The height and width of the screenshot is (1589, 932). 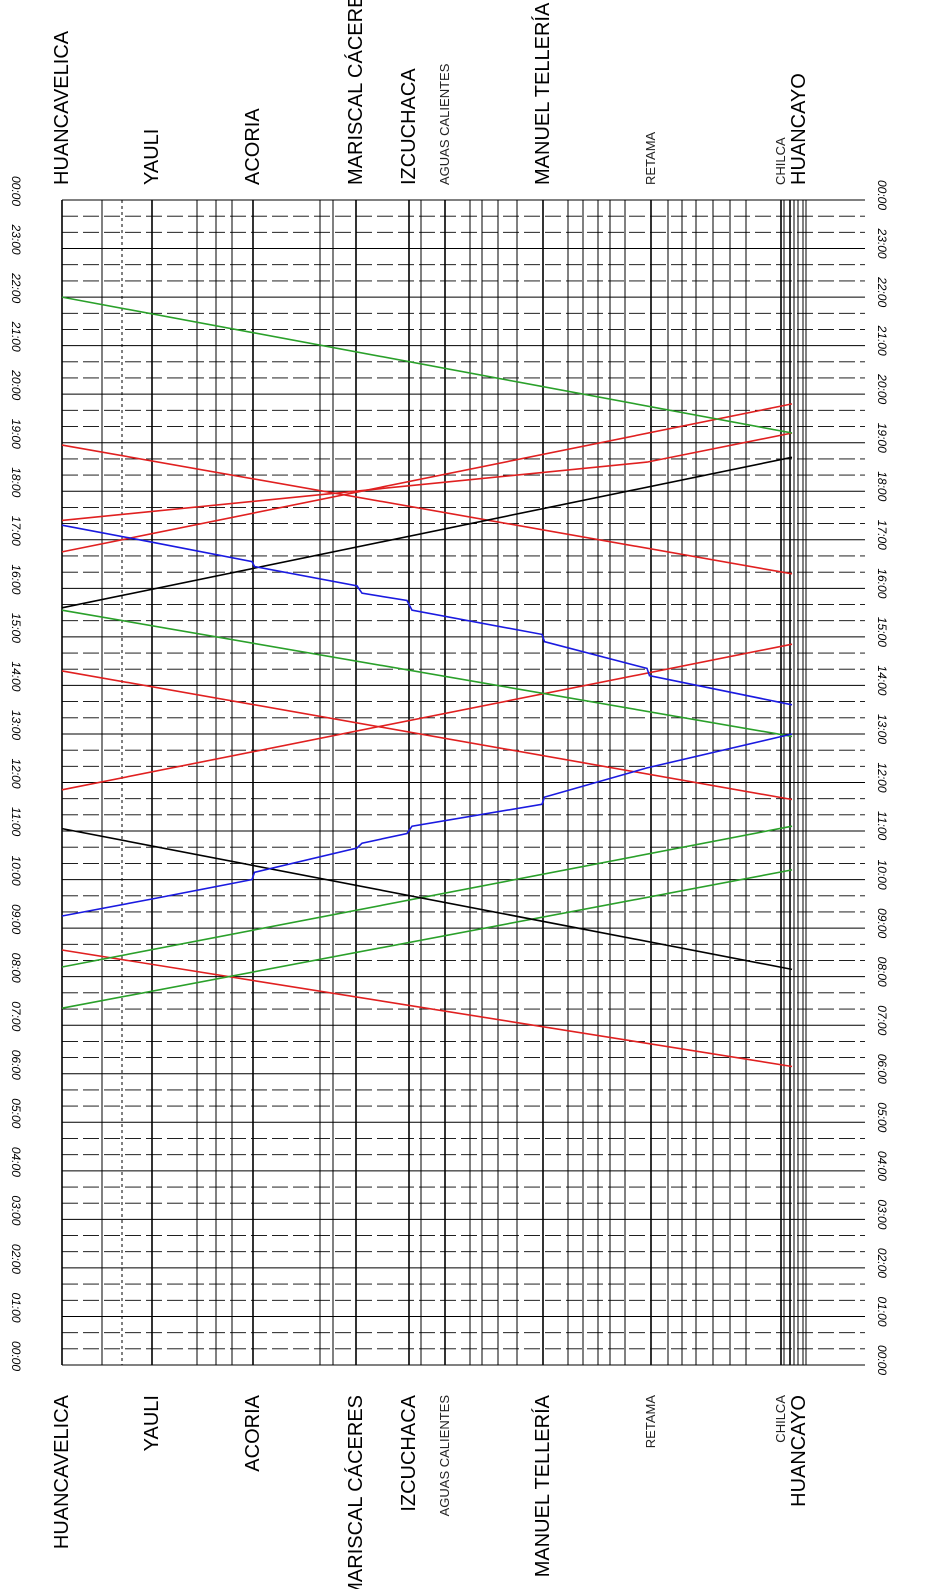 I want to click on time-tick-label-left: 19:00, so click(x=16, y=434).